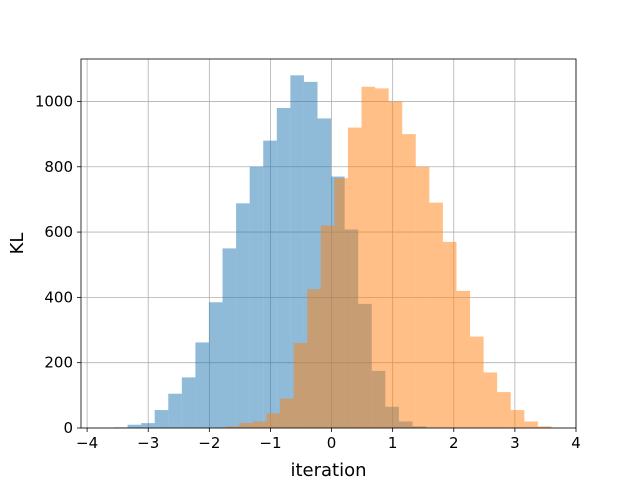 The image size is (640, 480). What do you see at coordinates (17, 244) in the screenshot?
I see `y-axis-label: KL` at bounding box center [17, 244].